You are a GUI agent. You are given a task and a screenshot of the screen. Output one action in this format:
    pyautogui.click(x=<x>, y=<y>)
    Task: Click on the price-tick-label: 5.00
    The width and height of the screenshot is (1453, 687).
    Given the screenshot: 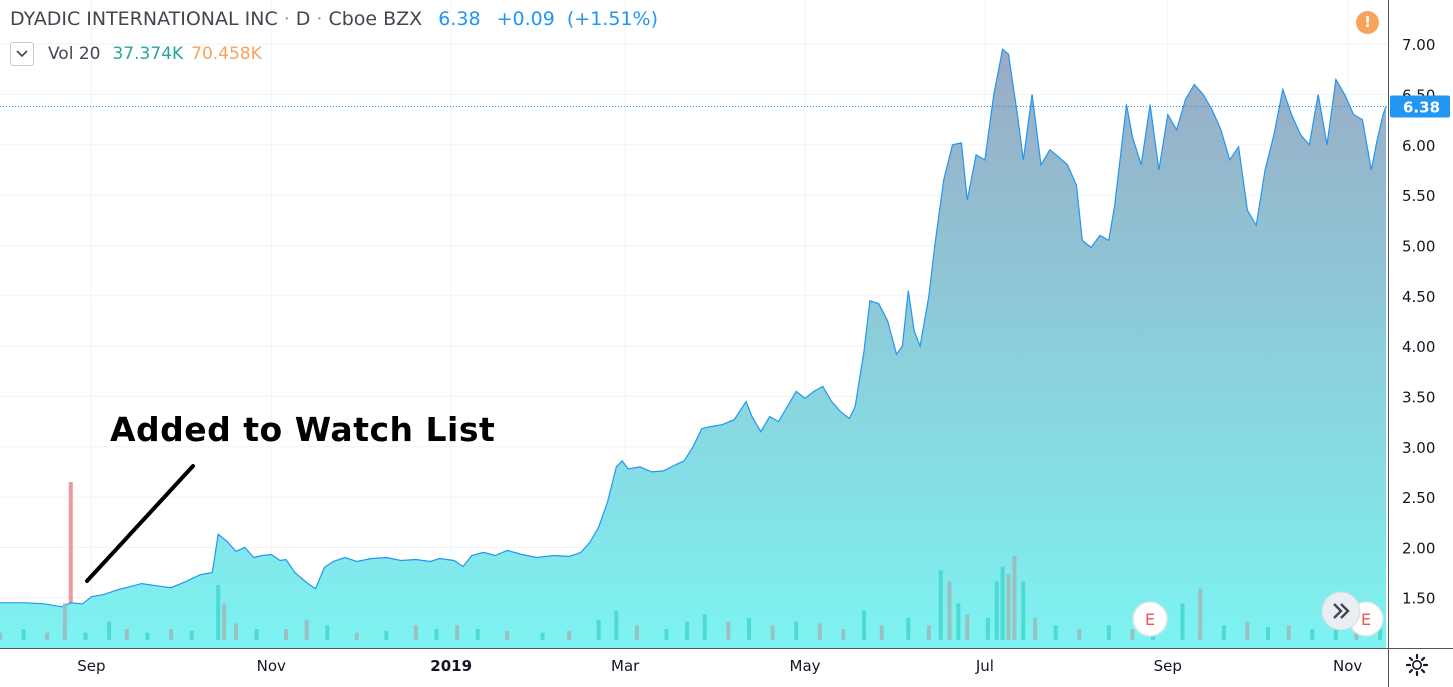 What is the action you would take?
    pyautogui.click(x=1418, y=246)
    